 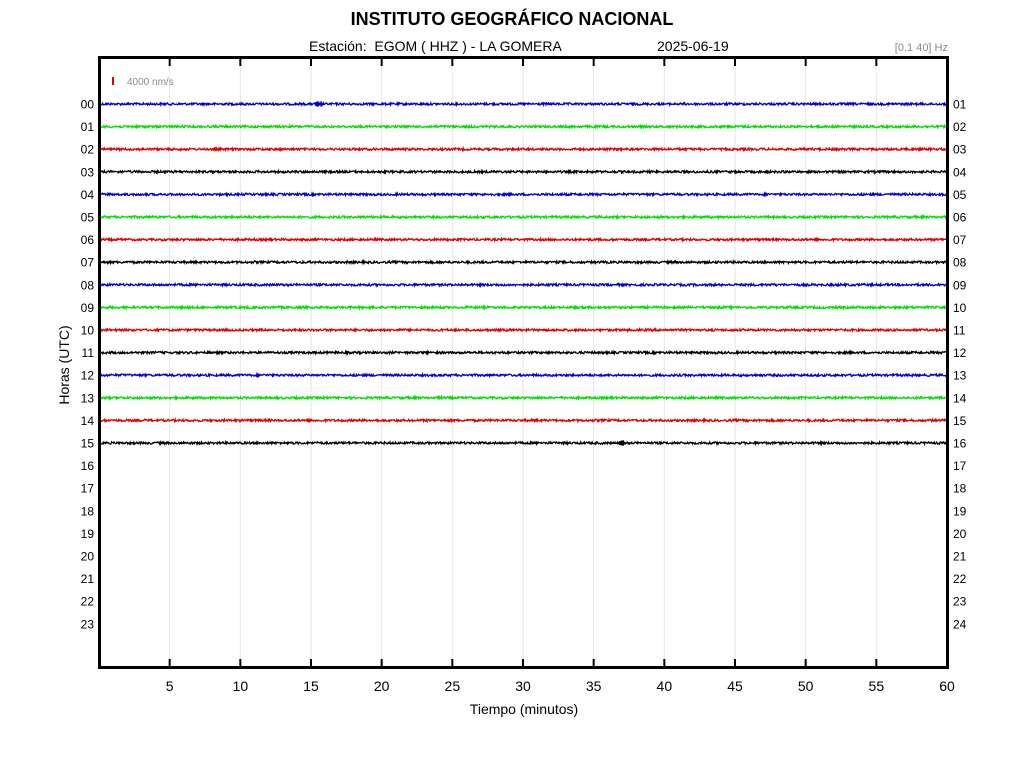 What do you see at coordinates (960, 624) in the screenshot?
I see `hour-label-right: 24` at bounding box center [960, 624].